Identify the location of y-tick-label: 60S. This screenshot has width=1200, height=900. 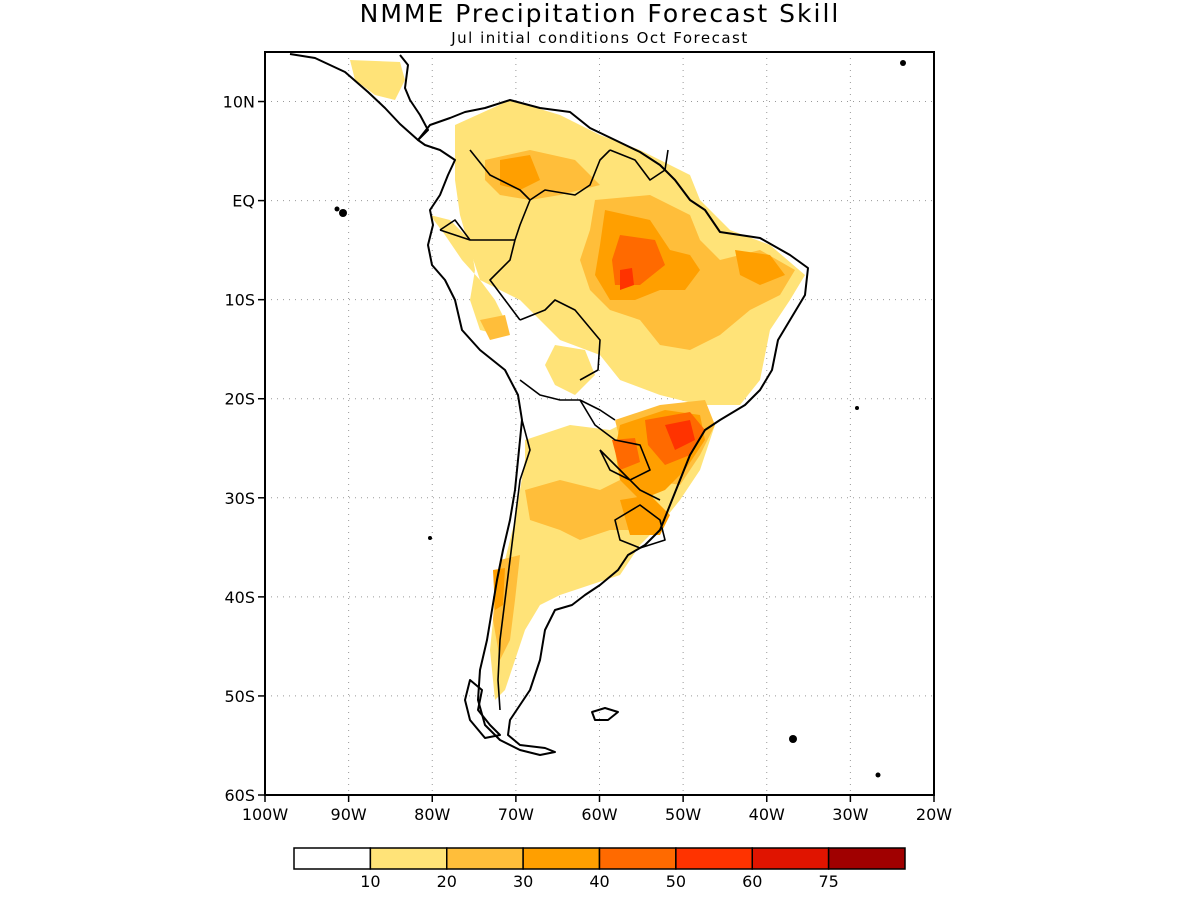
(239, 795).